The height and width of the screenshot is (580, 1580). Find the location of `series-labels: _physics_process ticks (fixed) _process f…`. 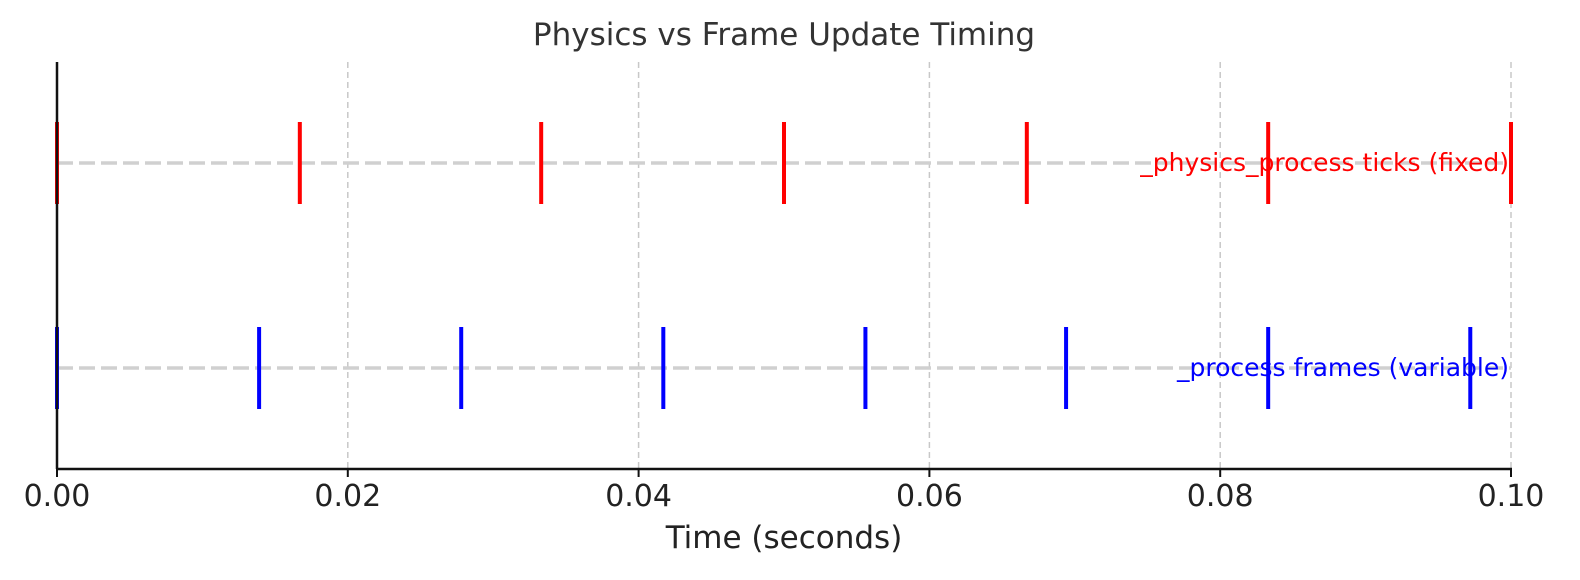

series-labels: _physics_process ticks (fixed) _process f… is located at coordinates (1324, 265).